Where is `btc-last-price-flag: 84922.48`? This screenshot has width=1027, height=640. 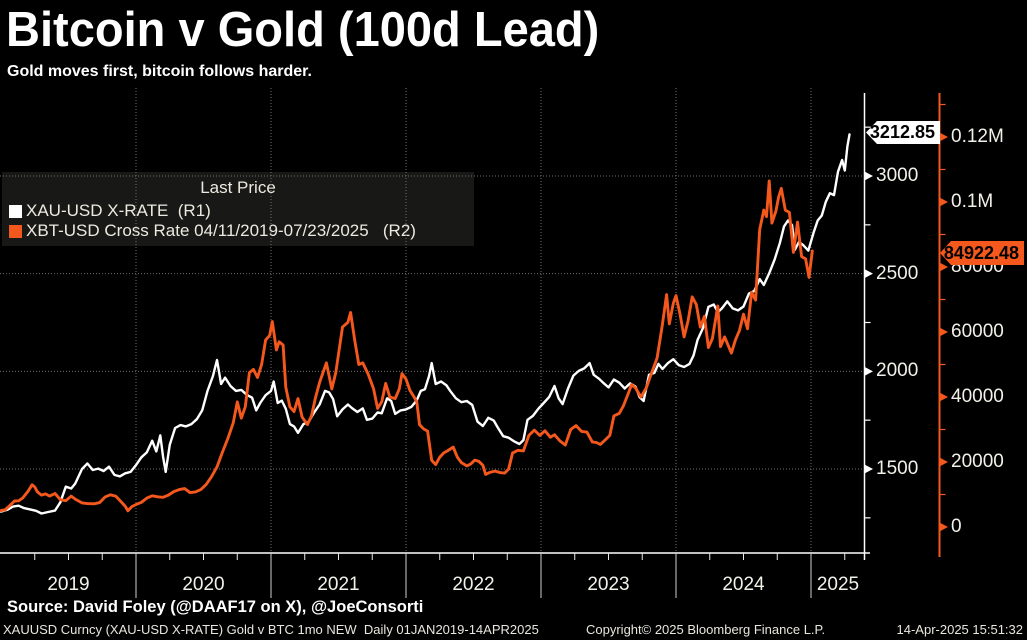
btc-last-price-flag: 84922.48 is located at coordinates (982, 253).